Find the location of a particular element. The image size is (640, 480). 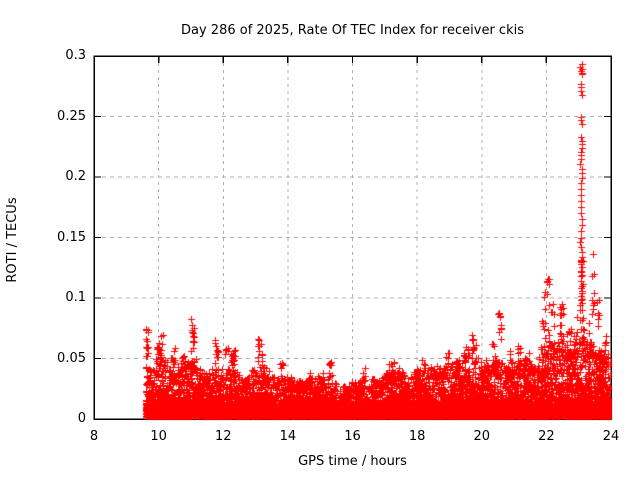

x-tick-label-22: 22 is located at coordinates (546, 436).